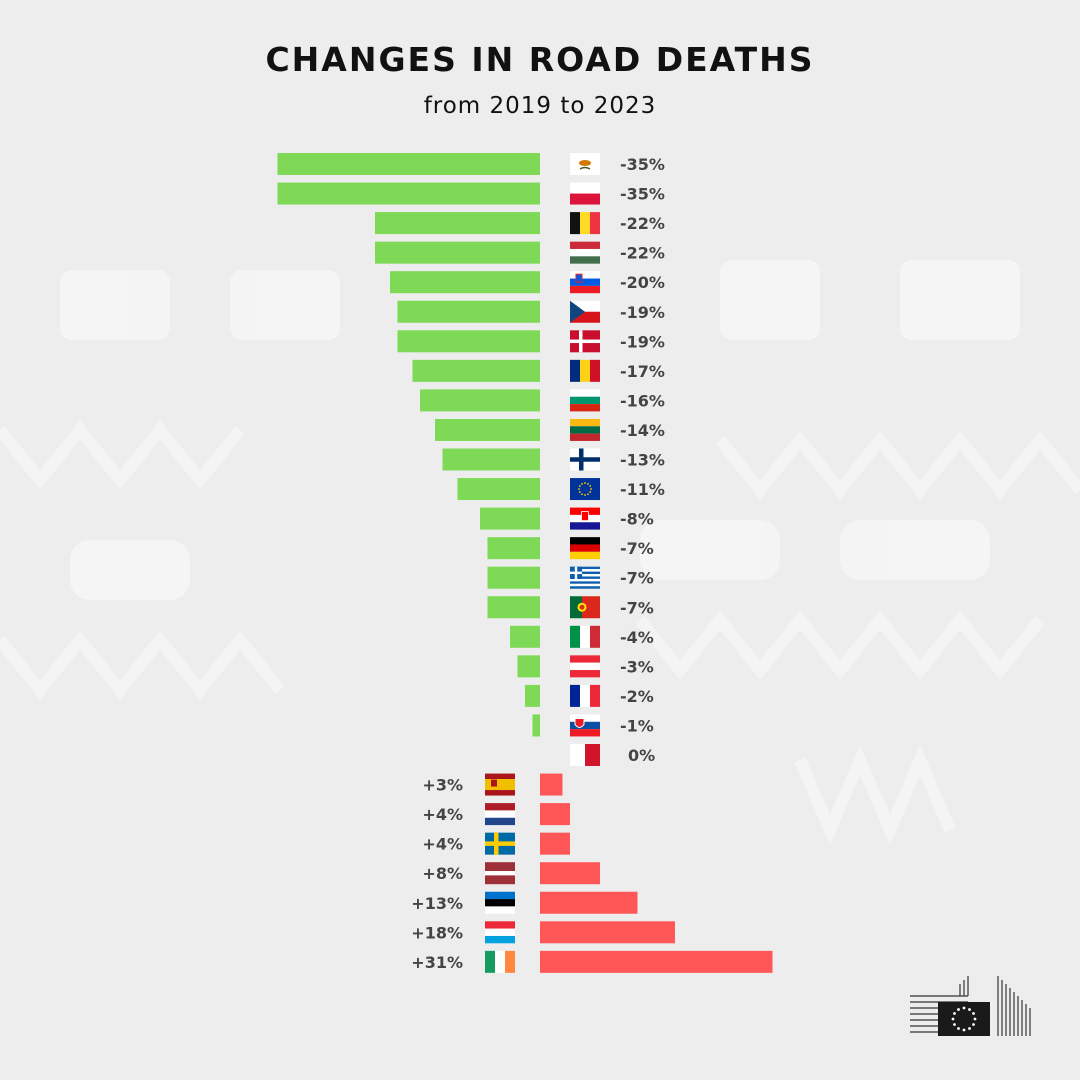 This screenshot has height=1080, width=1080. I want to click on bar-ro, so click(476, 370).